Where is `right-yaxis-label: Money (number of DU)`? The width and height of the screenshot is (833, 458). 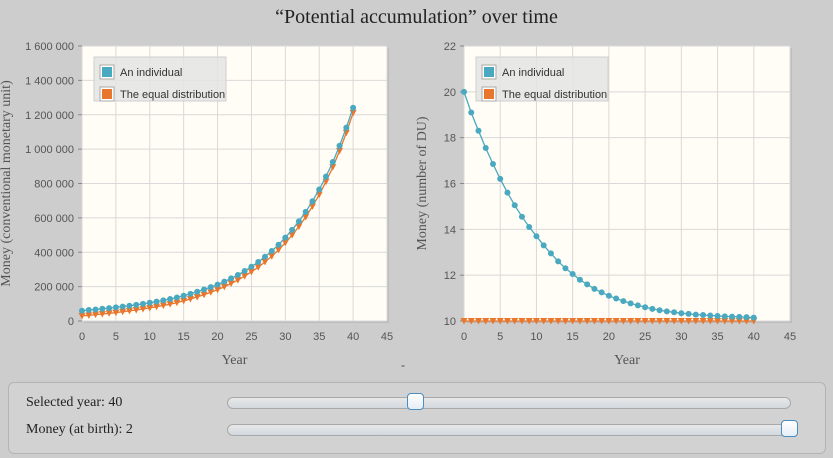 right-yaxis-label: Money (number of DU) is located at coordinates (422, 183).